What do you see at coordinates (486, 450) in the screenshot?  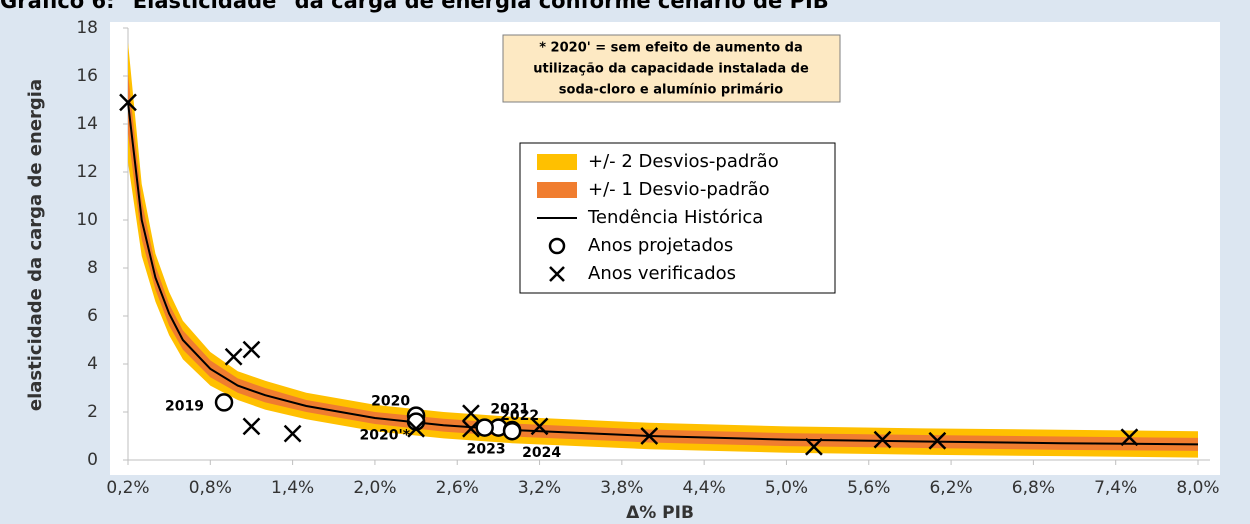 I see `point-label: 2023` at bounding box center [486, 450].